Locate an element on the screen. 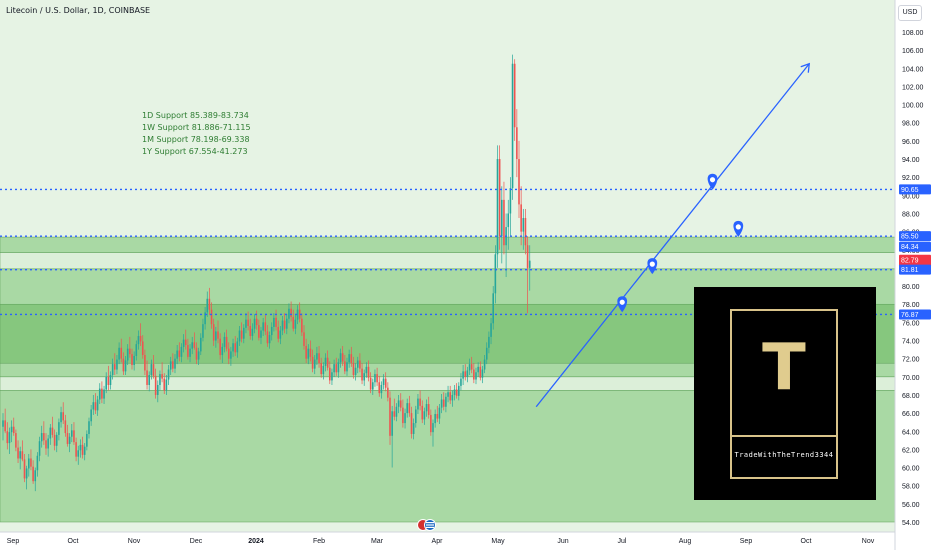 The height and width of the screenshot is (550, 932). logo-text: TradeWithTheTrend3344 is located at coordinates (784, 455).